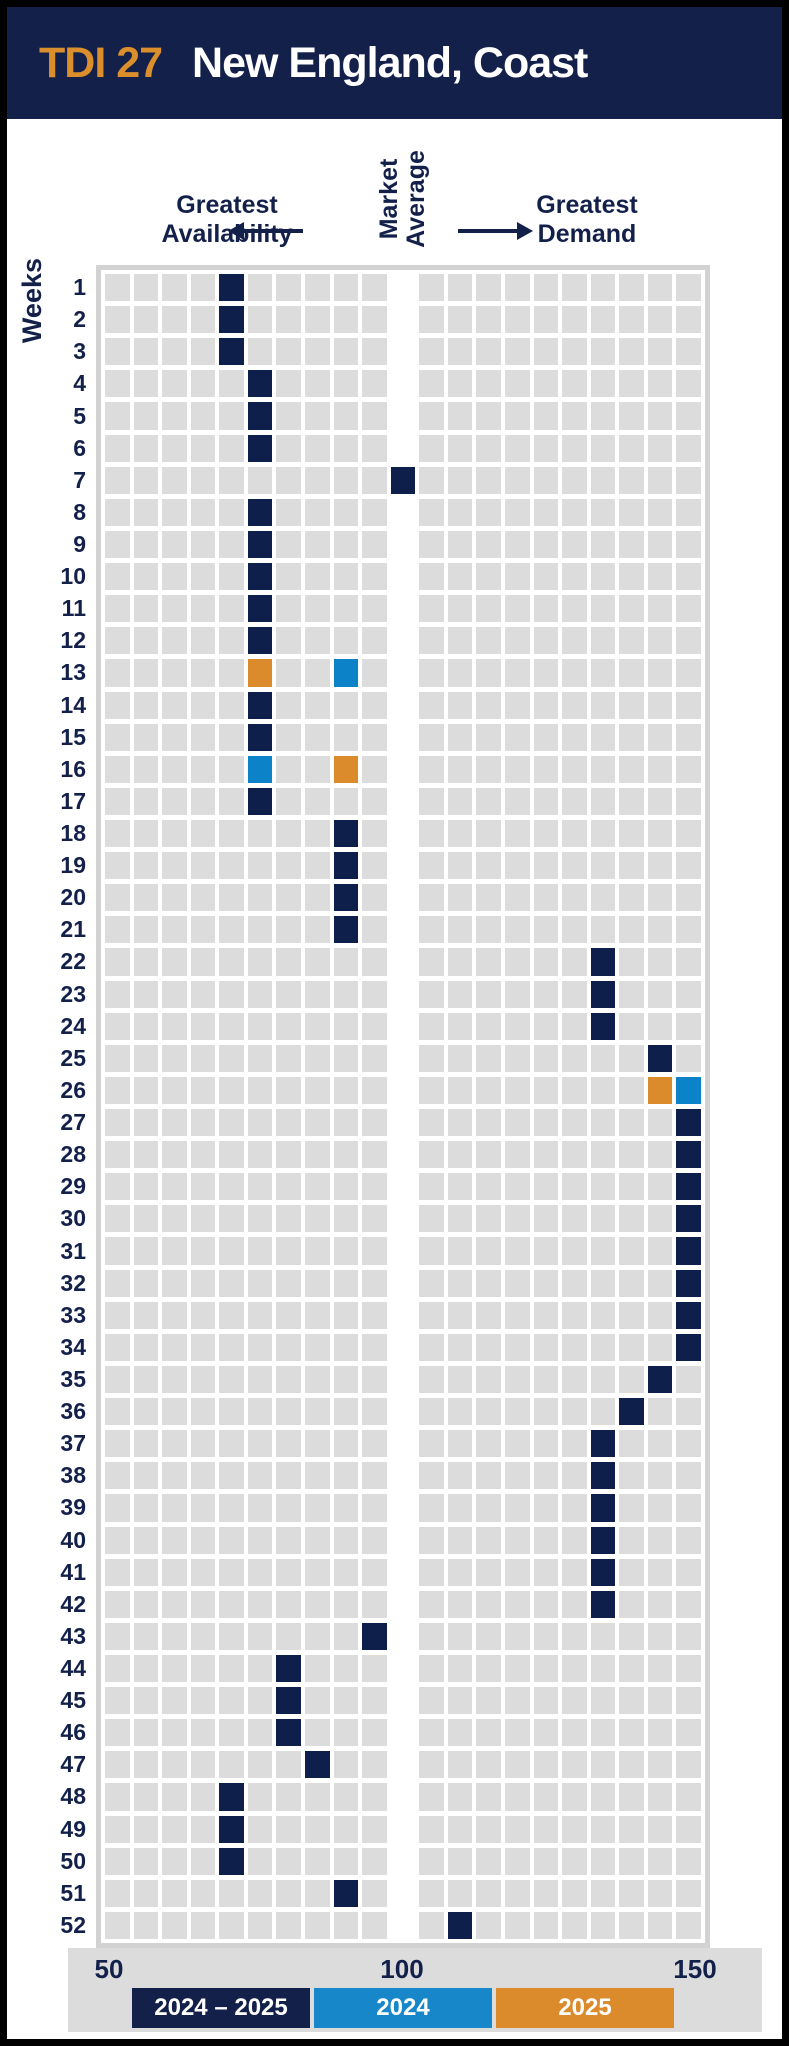 The image size is (789, 2046). Describe the element at coordinates (73, 768) in the screenshot. I see `week-label: 16` at that location.